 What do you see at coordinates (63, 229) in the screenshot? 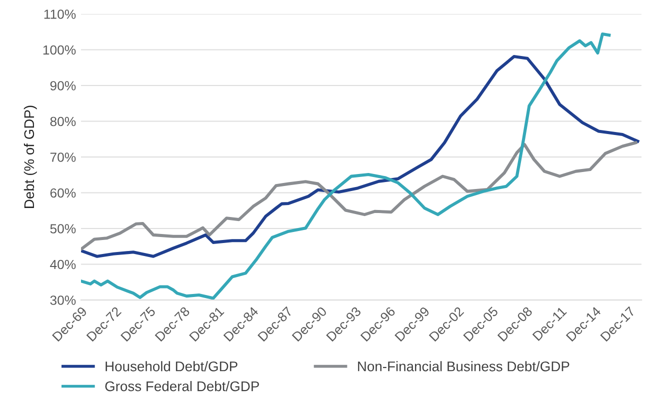
I see `y-tick-label: 50%` at bounding box center [63, 229].